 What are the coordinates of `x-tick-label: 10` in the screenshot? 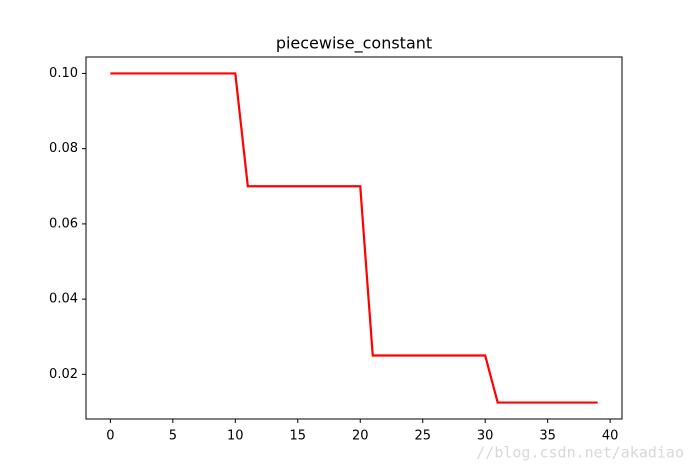 It's located at (235, 436).